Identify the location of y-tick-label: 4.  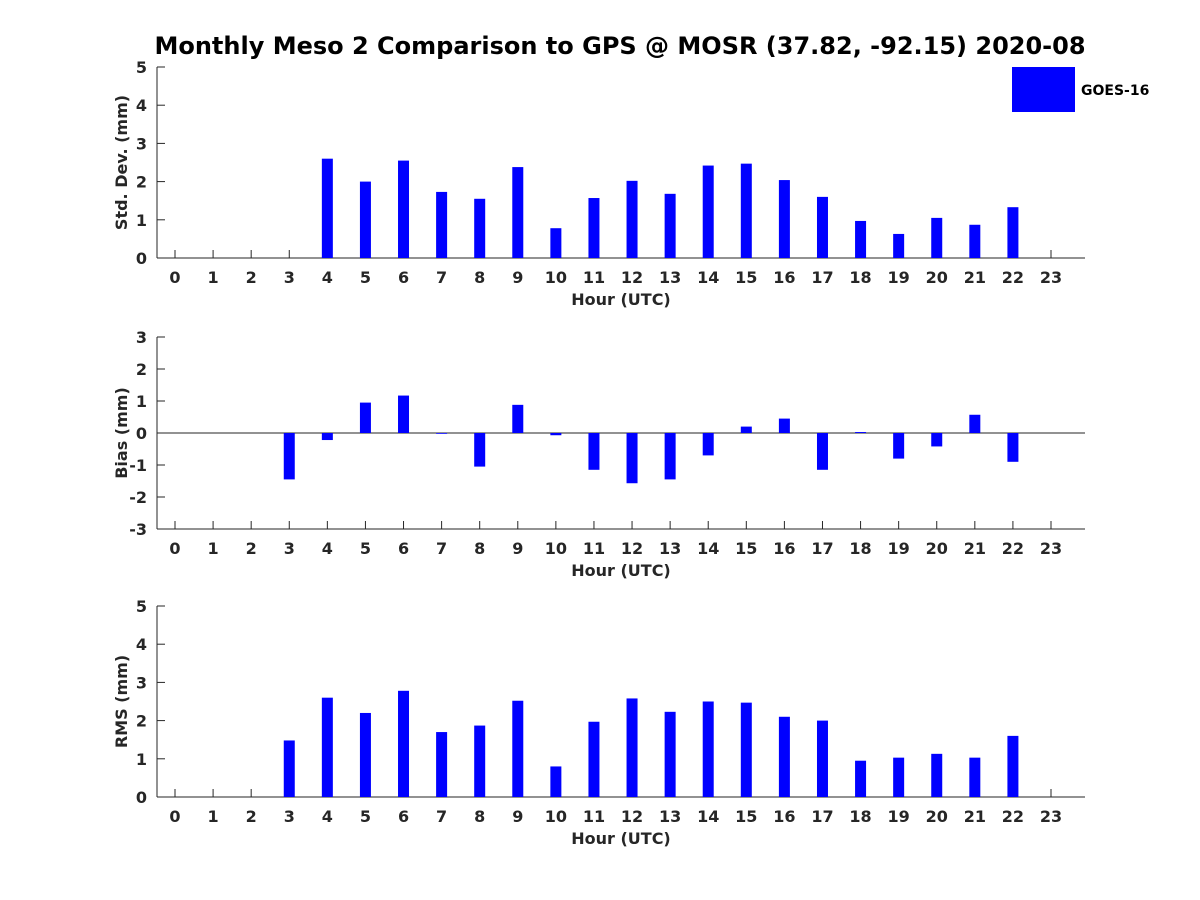
(141, 644).